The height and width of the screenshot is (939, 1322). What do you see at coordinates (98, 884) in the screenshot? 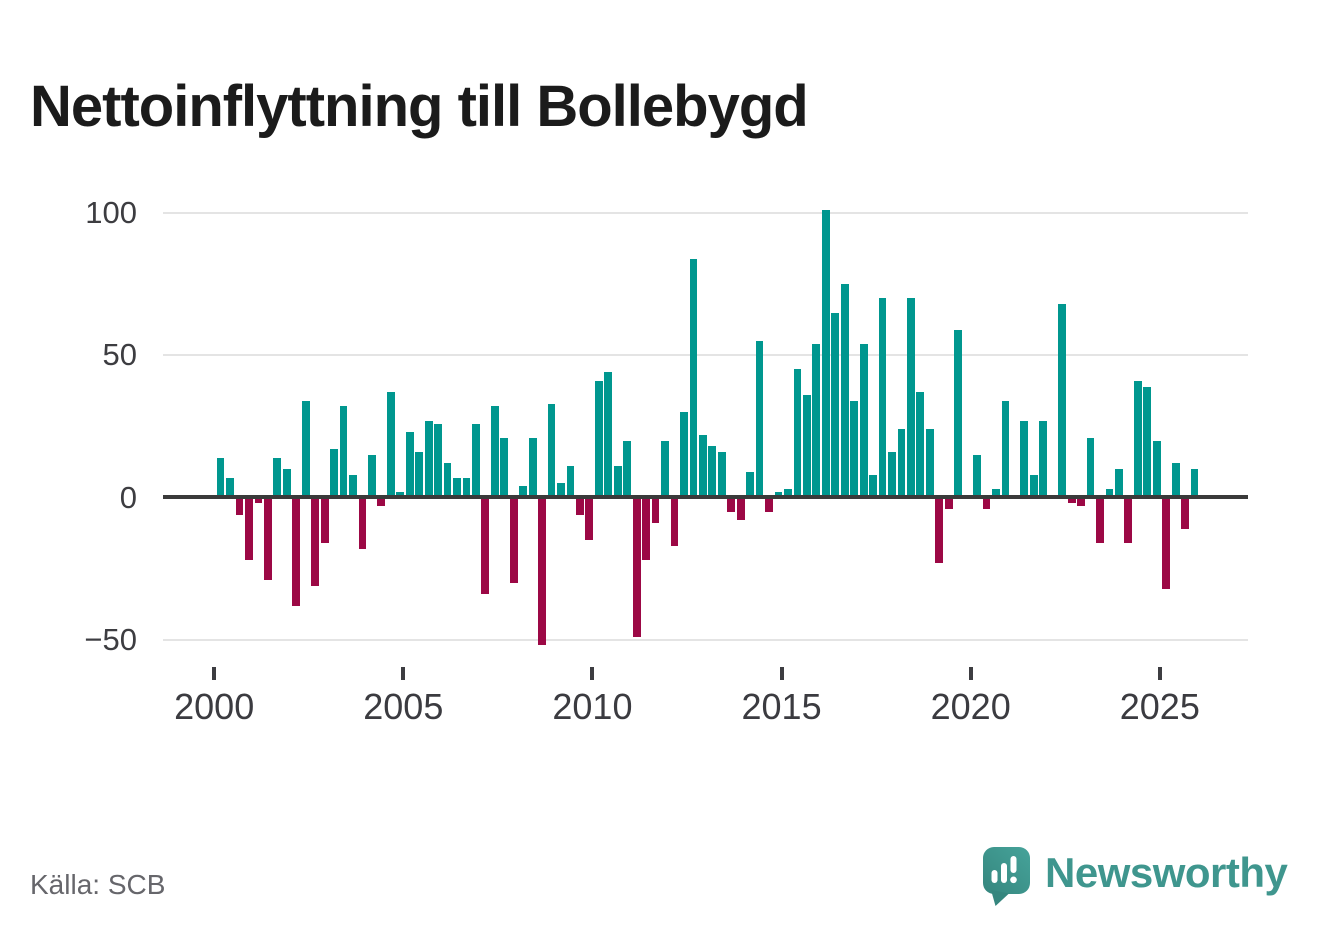
I see `source-label: Källa: SCB` at bounding box center [98, 884].